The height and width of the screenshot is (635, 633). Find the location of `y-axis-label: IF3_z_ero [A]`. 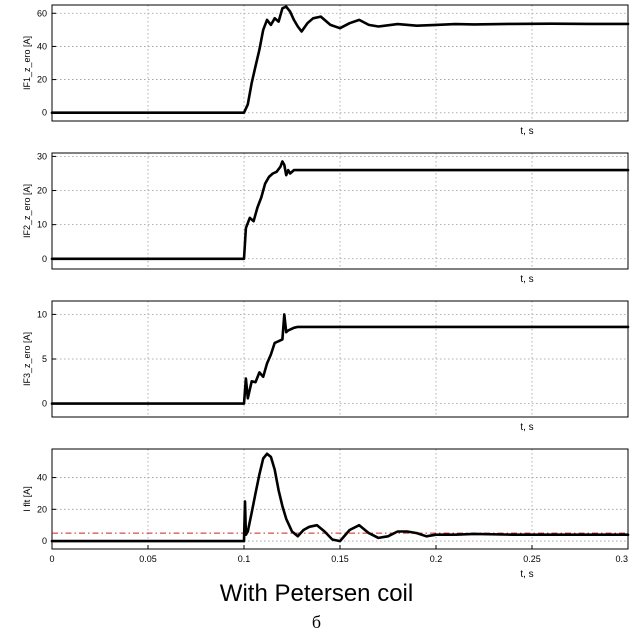

y-axis-label: IF3_z_ero [A] is located at coordinates (27, 359).